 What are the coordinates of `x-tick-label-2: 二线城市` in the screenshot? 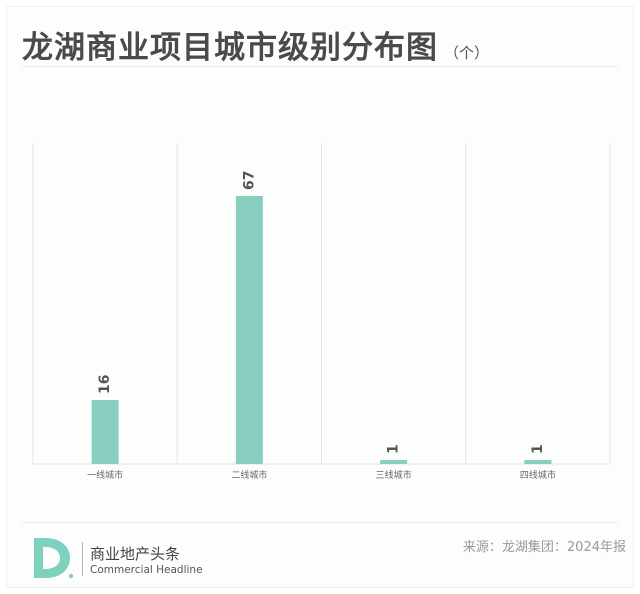 It's located at (249, 475).